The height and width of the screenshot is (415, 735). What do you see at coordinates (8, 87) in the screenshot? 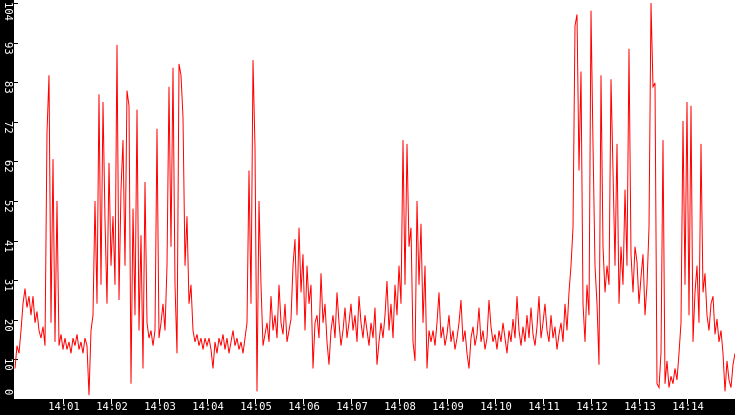
I see `y-tick-label: 83` at bounding box center [8, 87].